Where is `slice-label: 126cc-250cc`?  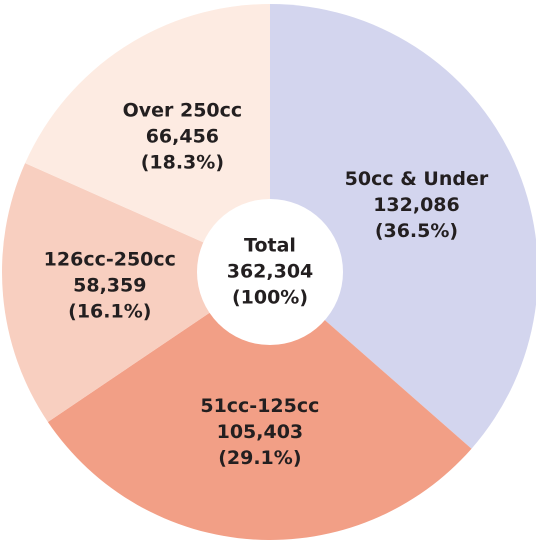 slice-label: 126cc-250cc is located at coordinates (110, 260).